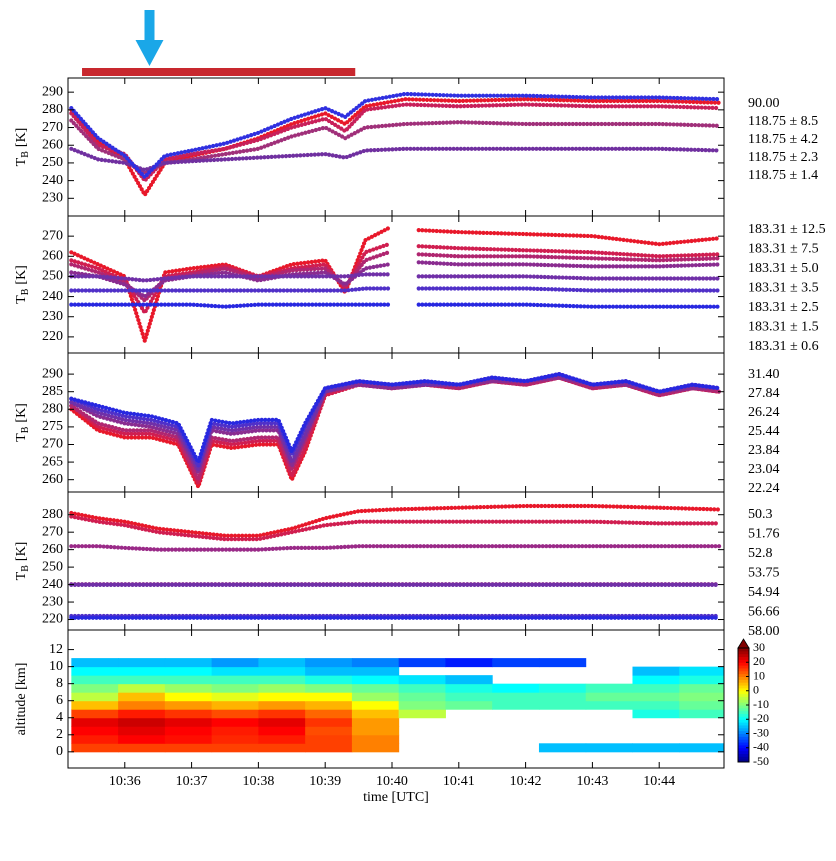 The height and width of the screenshot is (861, 836). Describe the element at coordinates (761, 747) in the screenshot. I see `colorbar-tick-label: -40` at that location.